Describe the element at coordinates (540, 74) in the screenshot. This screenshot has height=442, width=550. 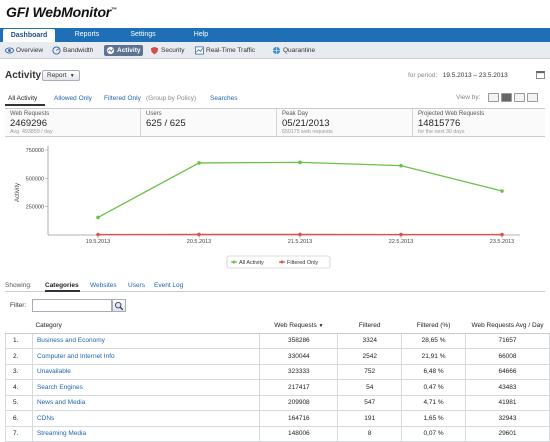
I see `calendar-icon` at that location.